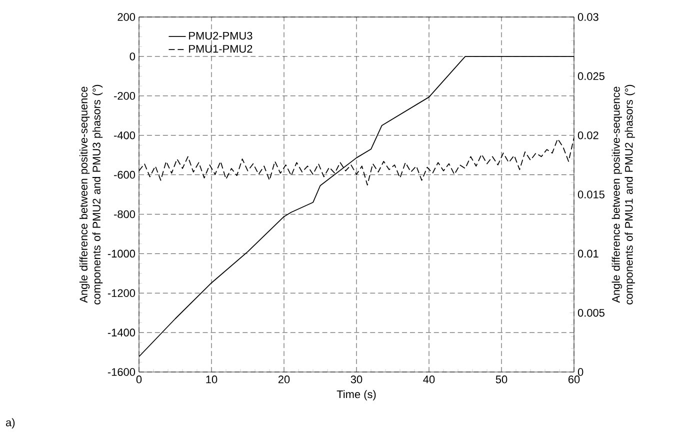 The height and width of the screenshot is (432, 676). What do you see at coordinates (429, 380) in the screenshot?
I see `x-tick-label: 40` at bounding box center [429, 380].